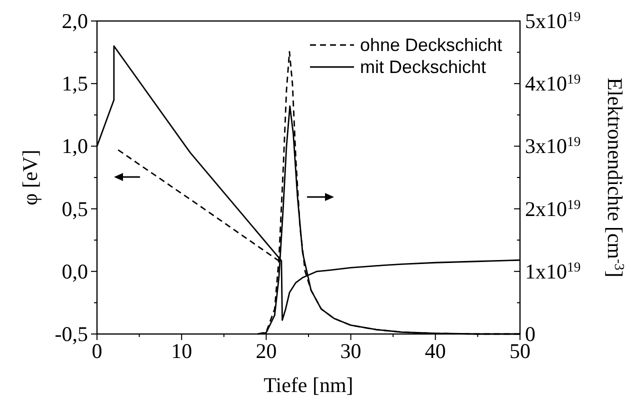 The image size is (631, 414). Describe the element at coordinates (553, 271) in the screenshot. I see `y2-tick-label: 1x10$^{19}$` at that location.